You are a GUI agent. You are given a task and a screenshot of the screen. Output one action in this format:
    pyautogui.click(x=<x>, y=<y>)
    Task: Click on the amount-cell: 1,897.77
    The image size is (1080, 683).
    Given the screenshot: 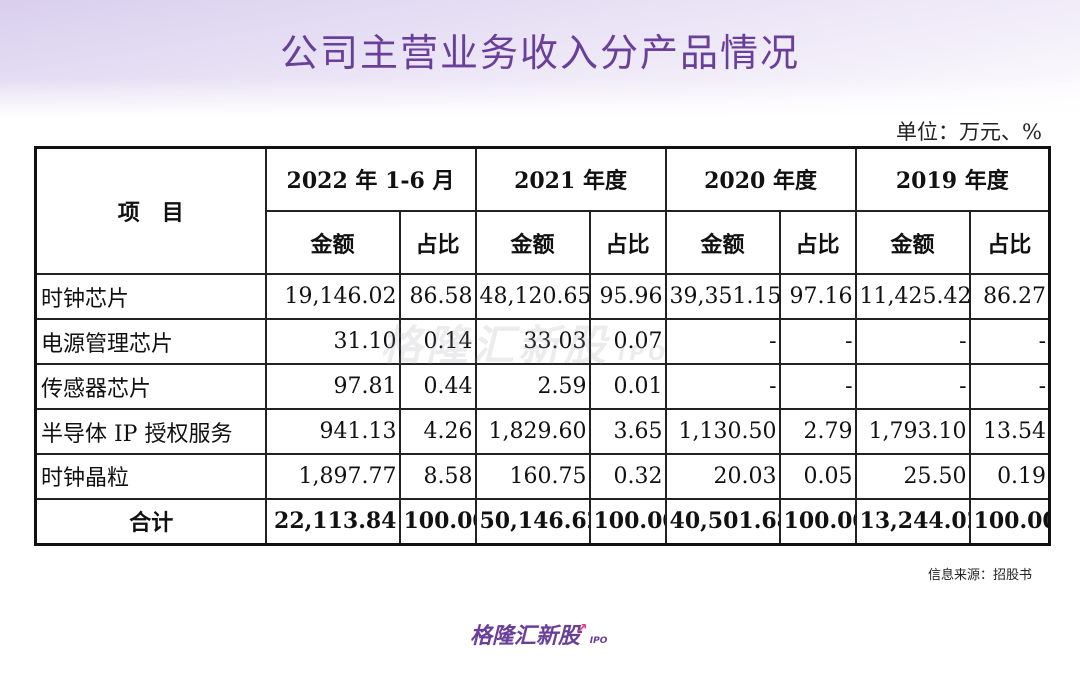 What is the action you would take?
    pyautogui.click(x=332, y=476)
    